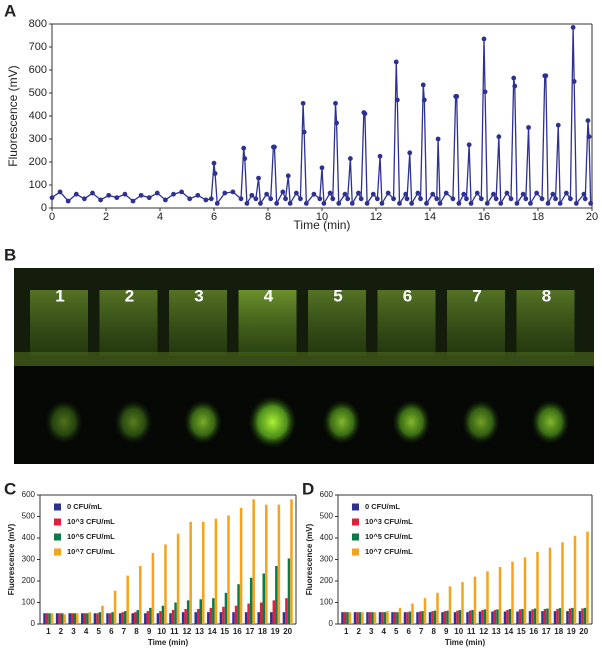 The width and height of the screenshot is (602, 652). I want to click on x-axis-title: Time (min), so click(322, 225).